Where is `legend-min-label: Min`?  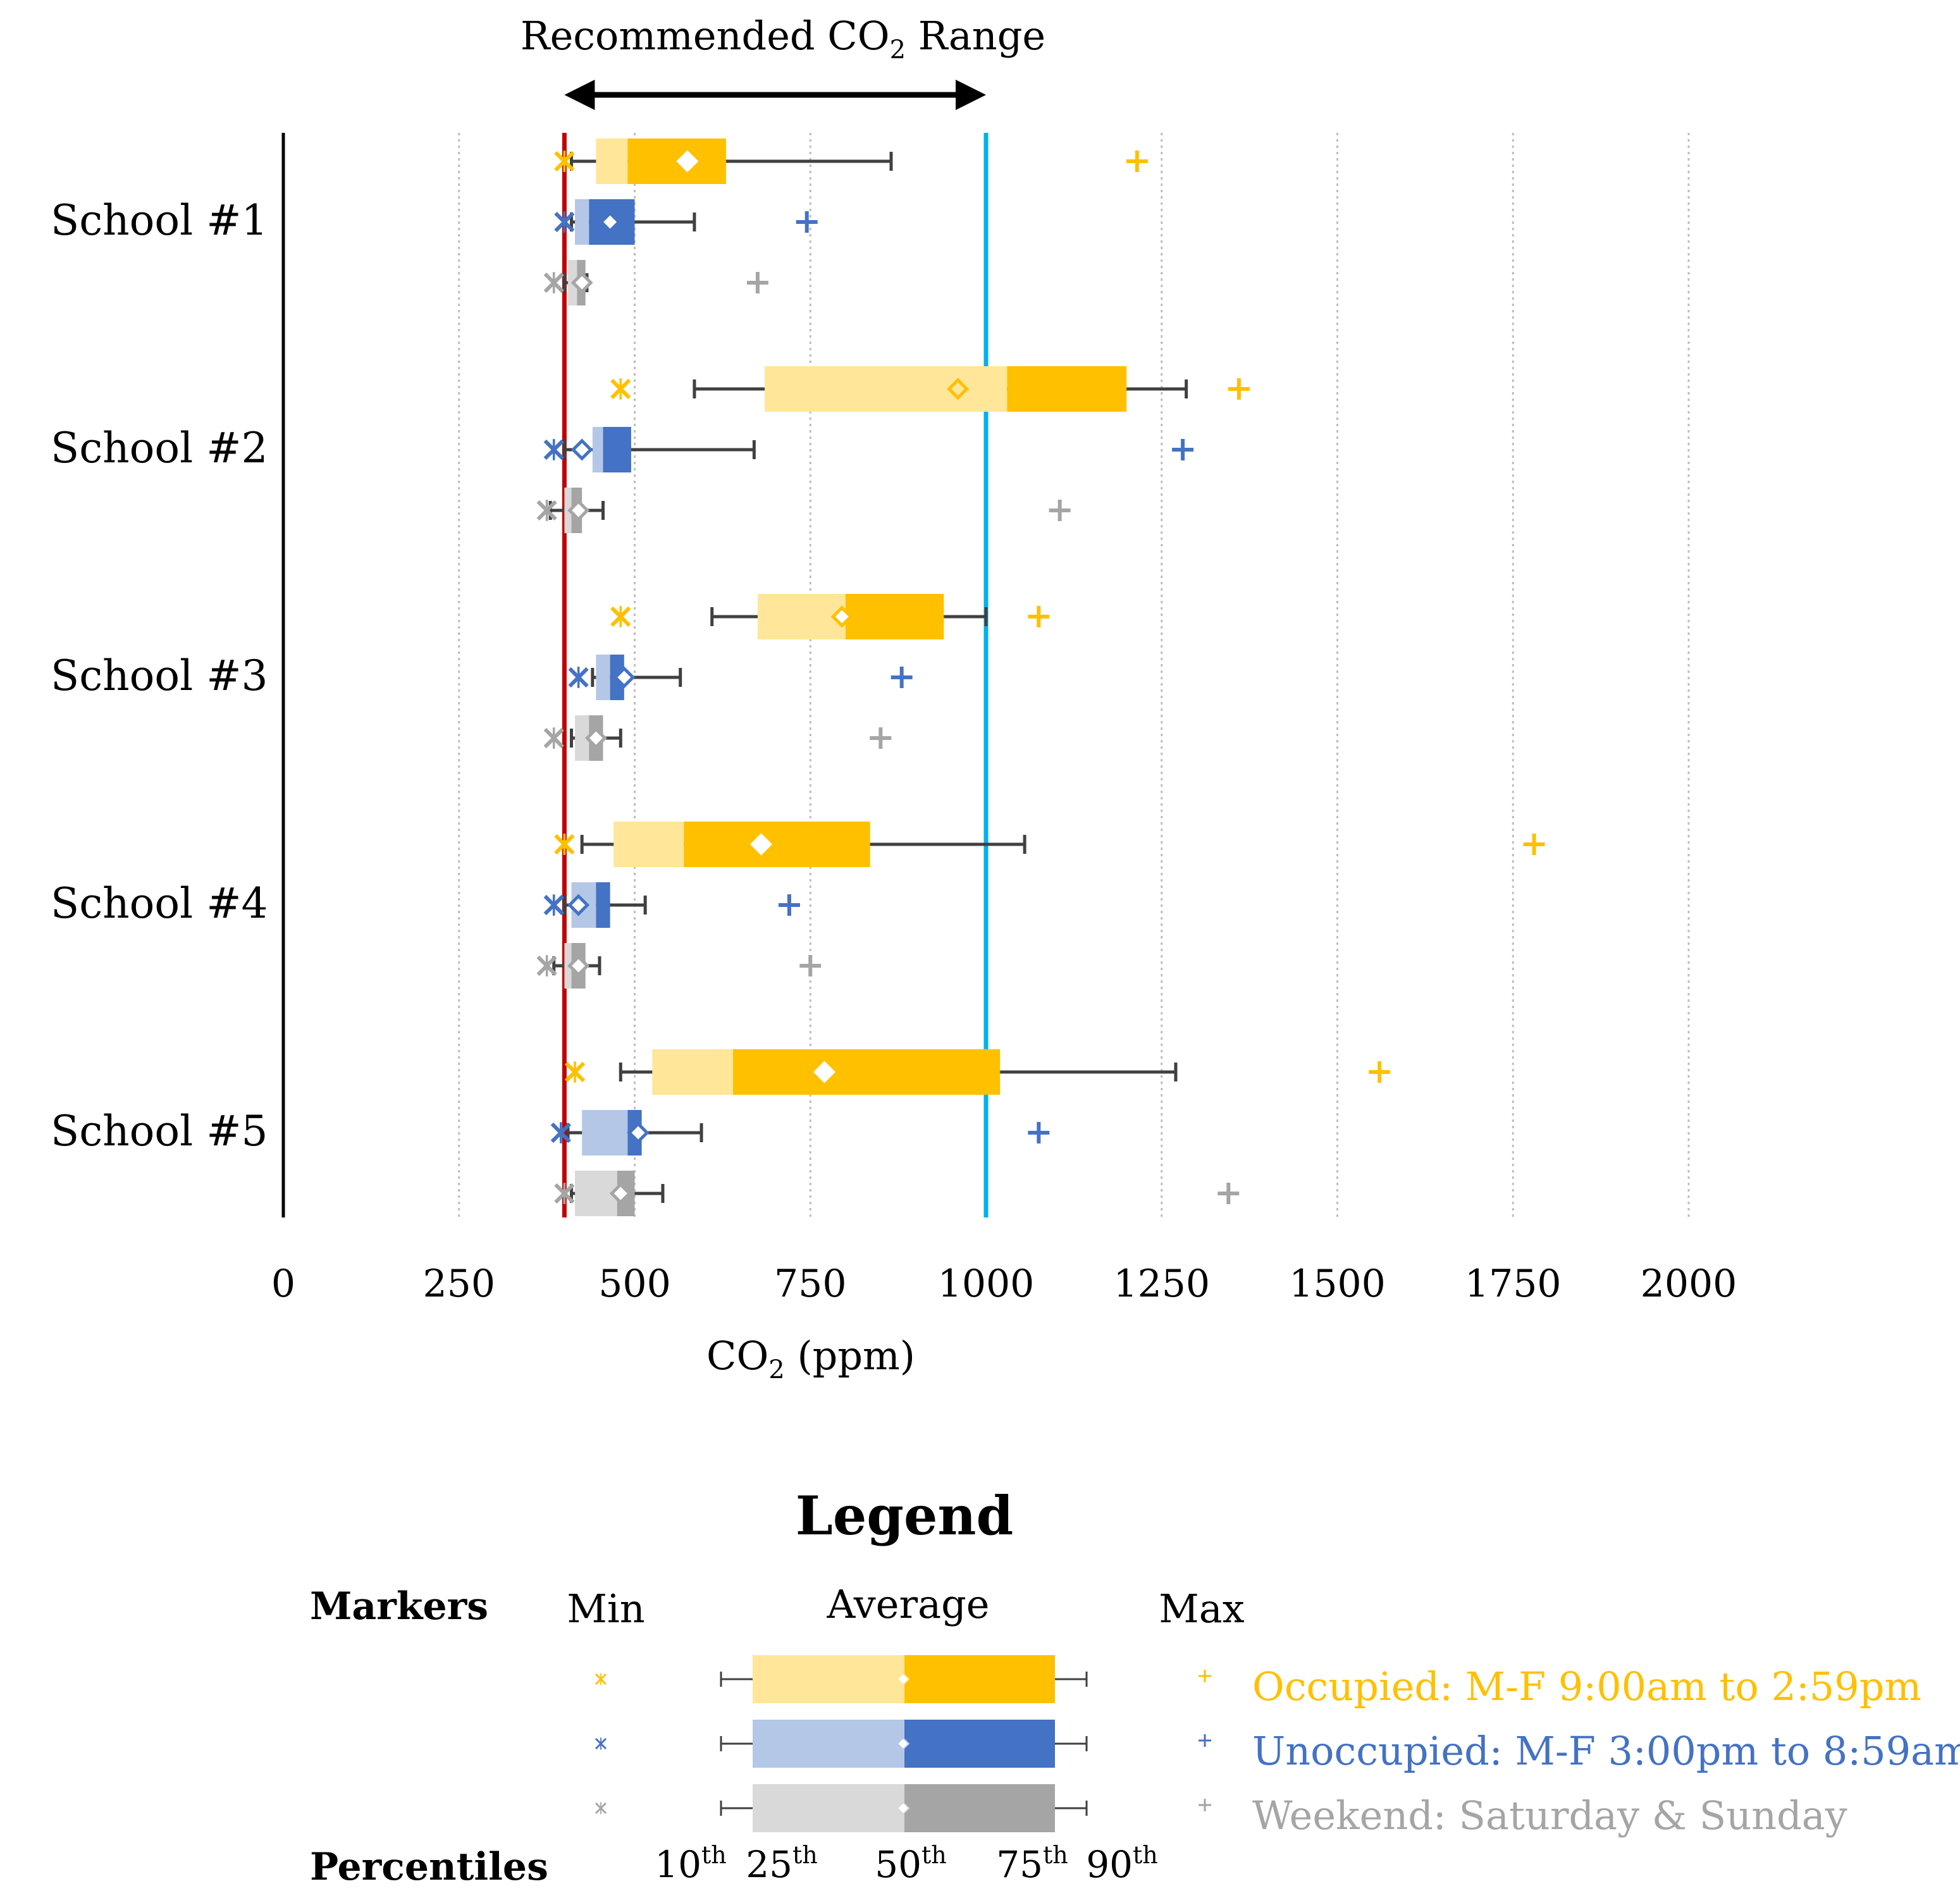 legend-min-label: Min is located at coordinates (605, 1609).